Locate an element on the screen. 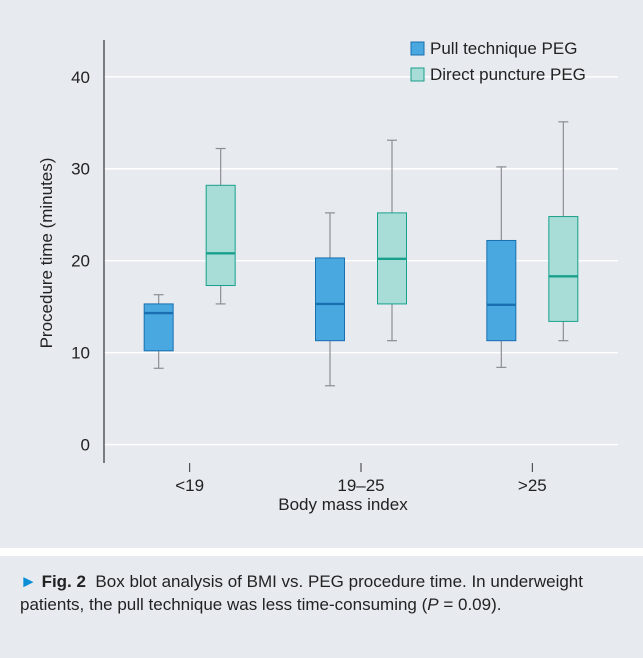  p-value: = 0.09). is located at coordinates (470, 604).